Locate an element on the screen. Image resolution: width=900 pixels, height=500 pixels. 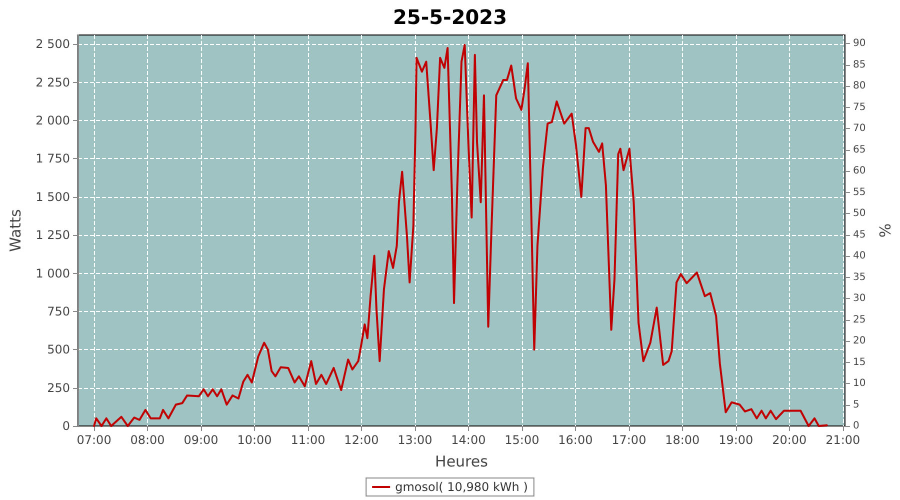
y2-axis-title: % is located at coordinates (885, 230).